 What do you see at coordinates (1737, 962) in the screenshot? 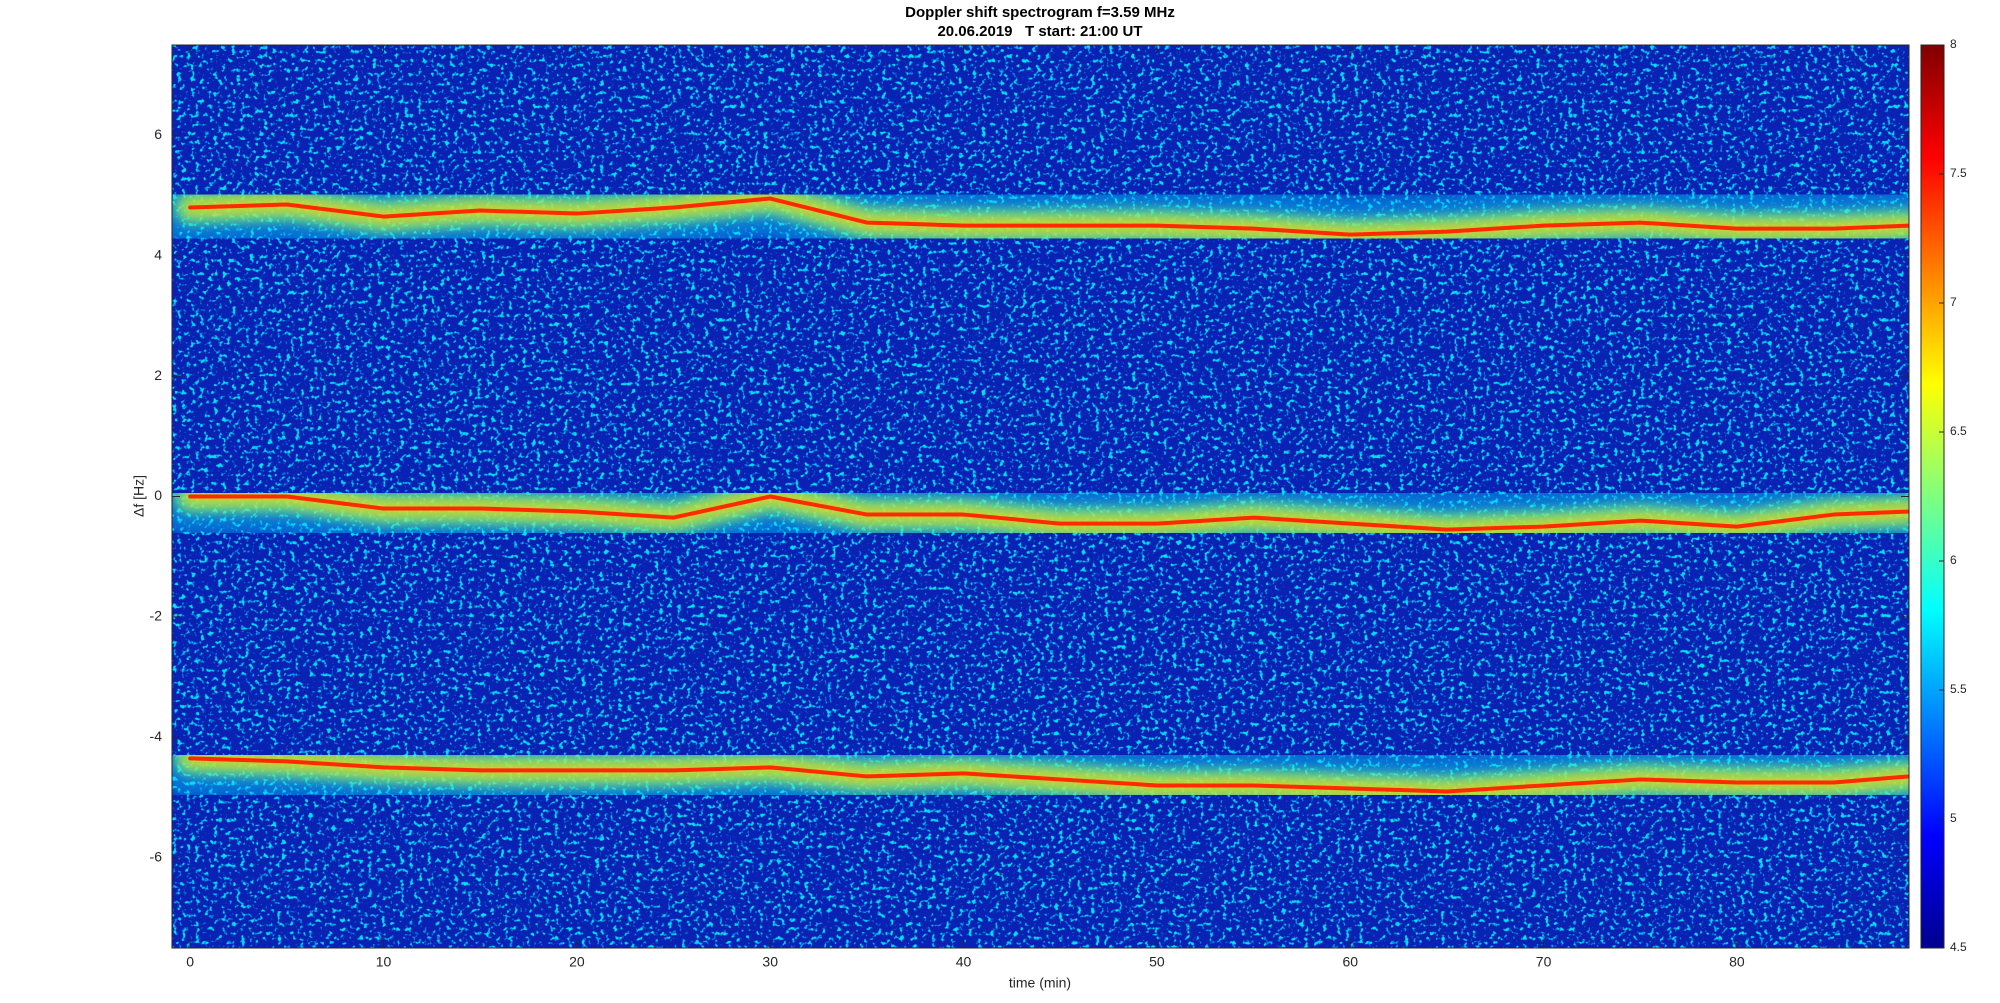
I see `x-tick-label: 80` at bounding box center [1737, 962].